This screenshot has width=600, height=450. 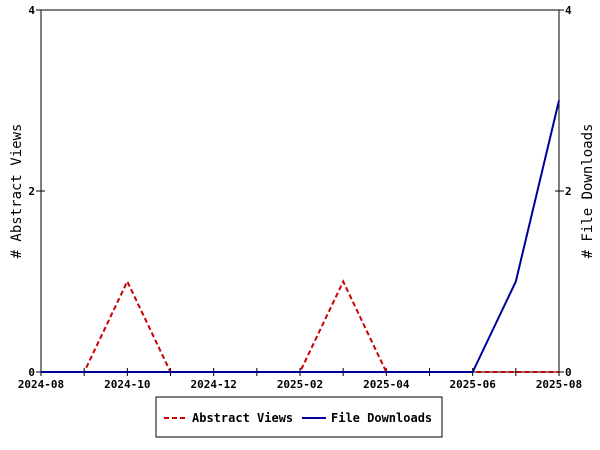 I want to click on left-y-tick-label: 2, so click(x=31, y=191).